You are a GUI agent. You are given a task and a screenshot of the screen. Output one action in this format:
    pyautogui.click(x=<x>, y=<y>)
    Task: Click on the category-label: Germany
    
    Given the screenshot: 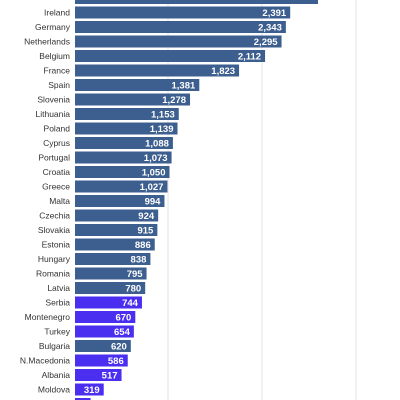 What is the action you would take?
    pyautogui.click(x=53, y=27)
    